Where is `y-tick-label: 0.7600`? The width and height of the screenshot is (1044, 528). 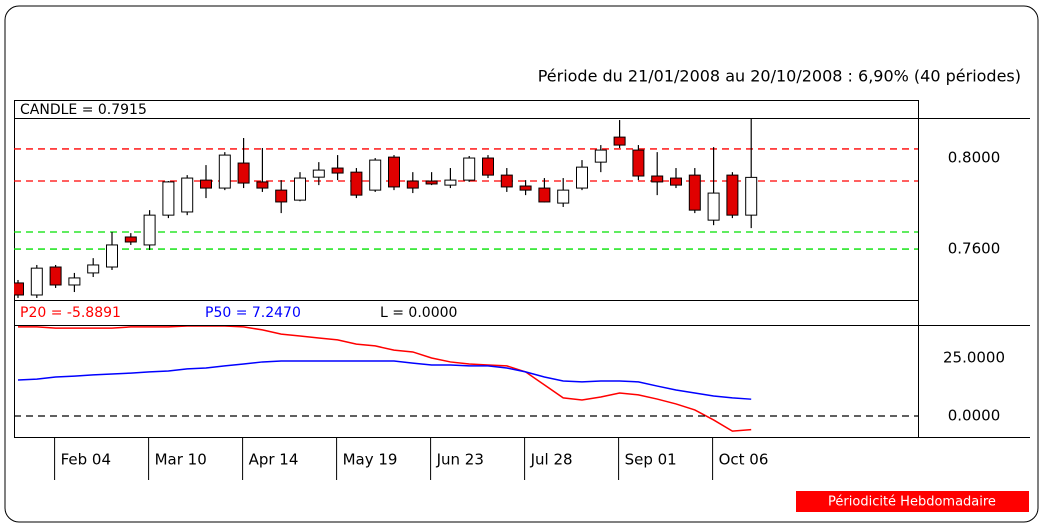 y-tick-label: 0.7600 is located at coordinates (974, 249).